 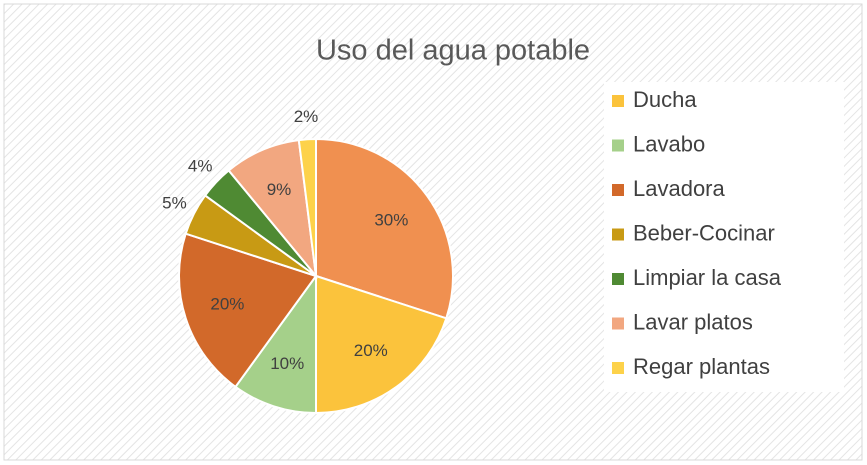 I want to click on legend-label: Beber-Cocinar, so click(x=704, y=232).